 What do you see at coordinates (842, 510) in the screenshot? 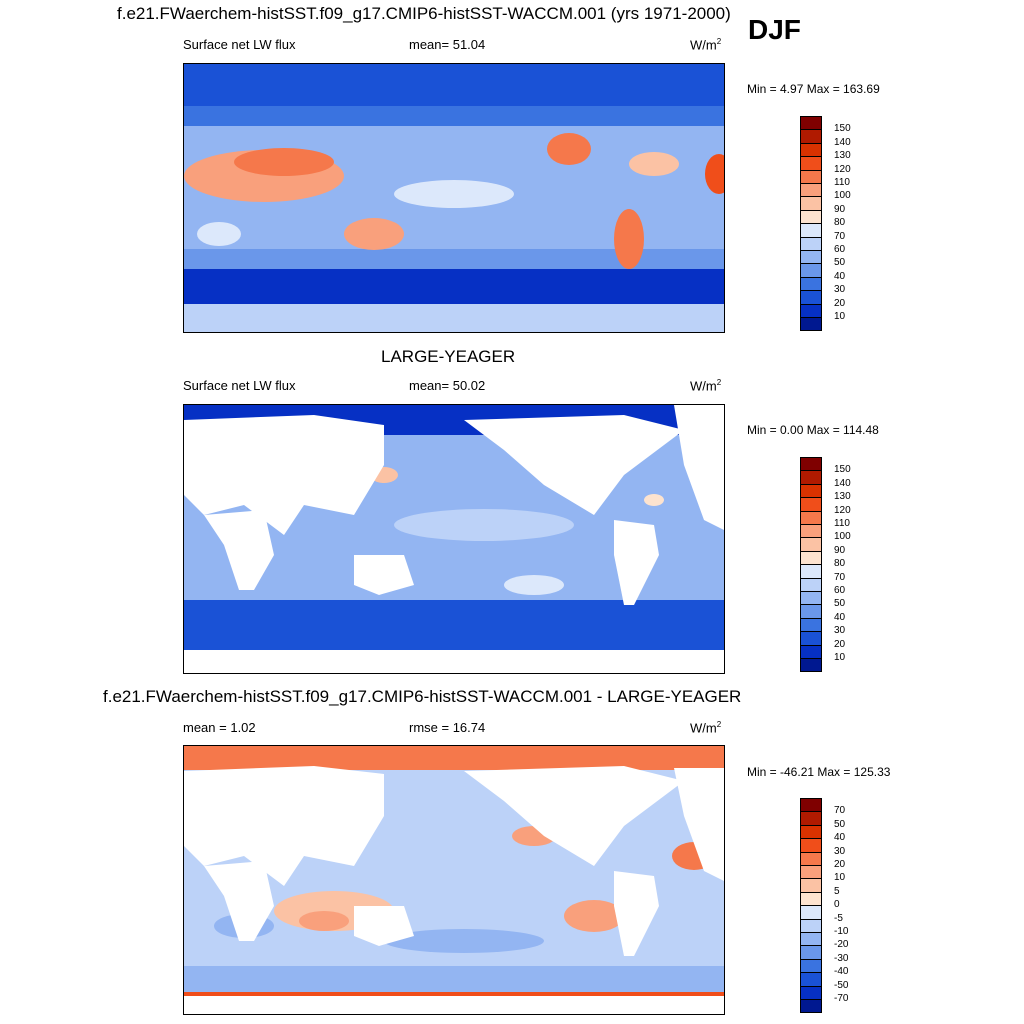
I see `colorbar-tick-label: 120` at bounding box center [842, 510].